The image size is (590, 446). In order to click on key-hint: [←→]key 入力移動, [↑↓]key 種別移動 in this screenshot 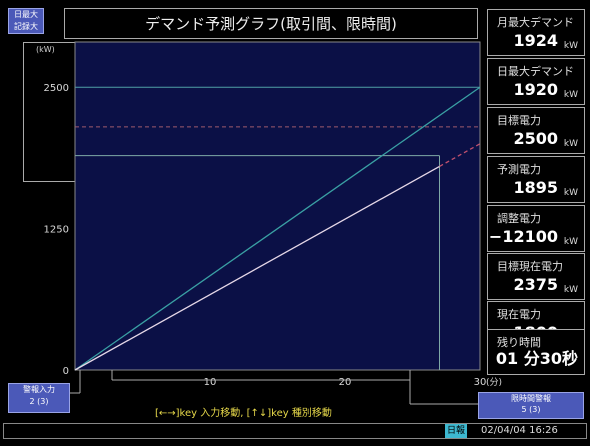, I will do `click(243, 413)`.